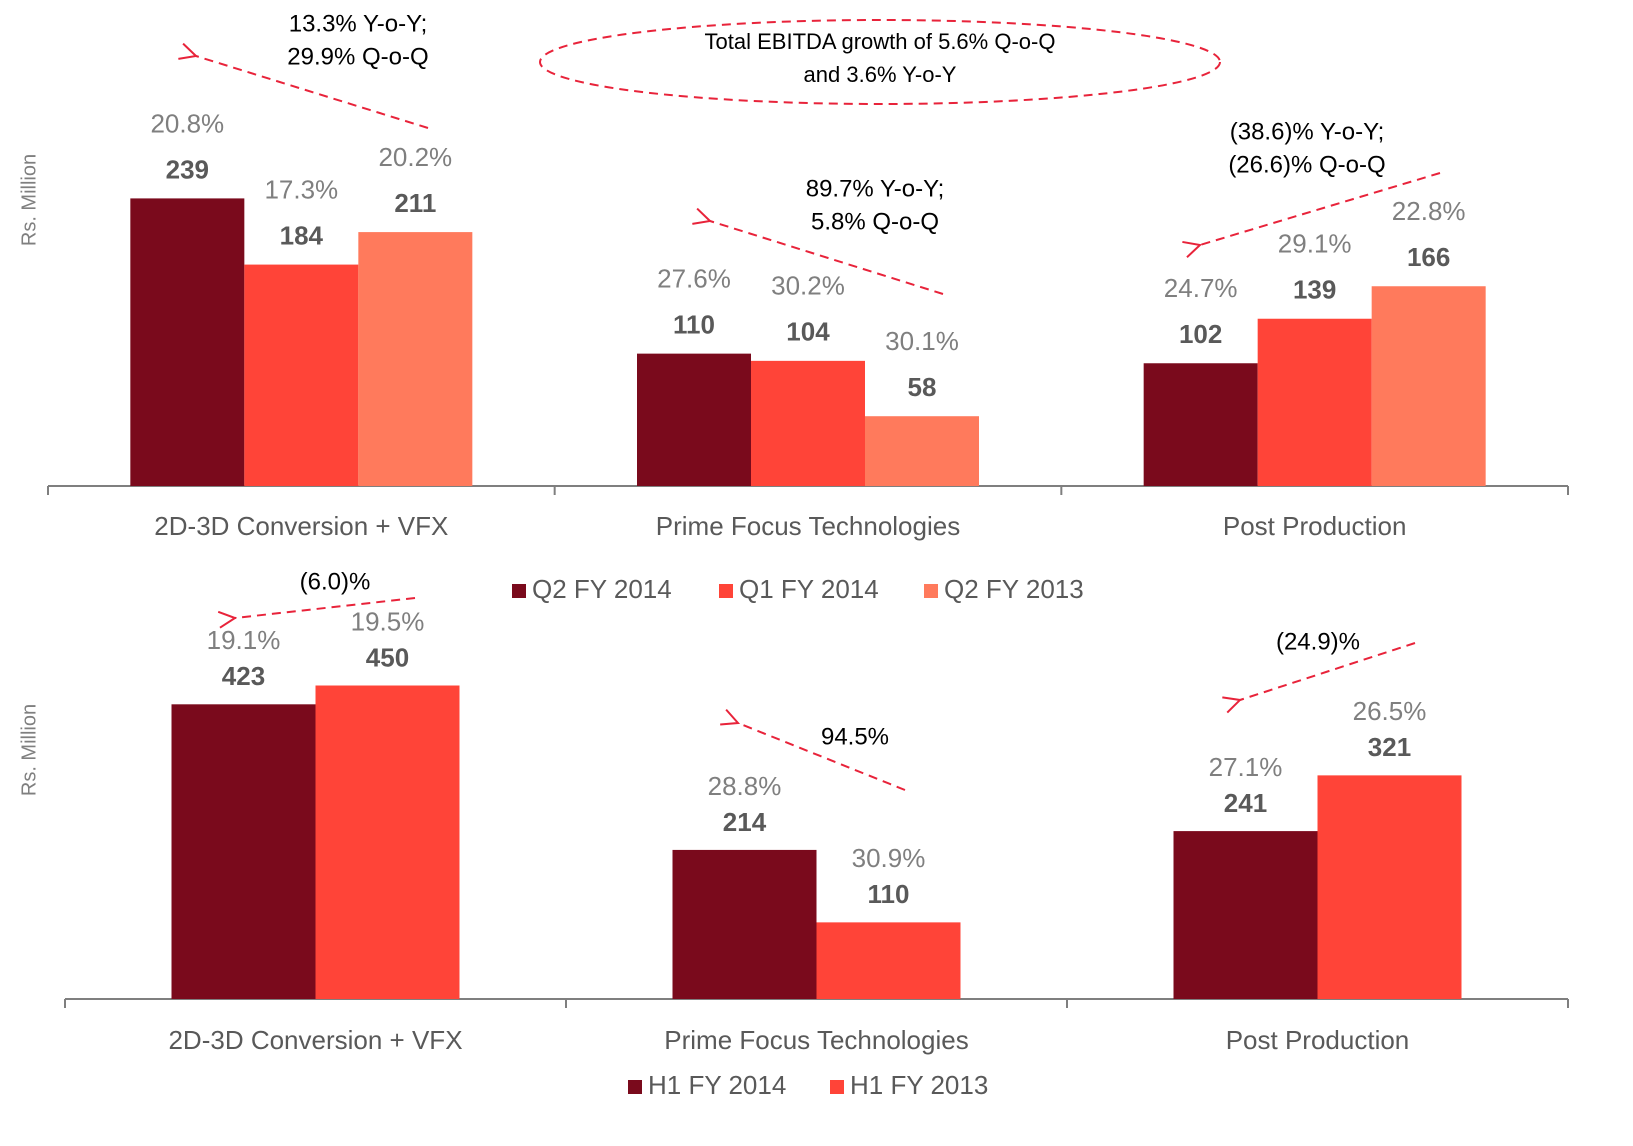 This screenshot has height=1146, width=1633. I want to click on margin-label: 26.5%, so click(1390, 711).